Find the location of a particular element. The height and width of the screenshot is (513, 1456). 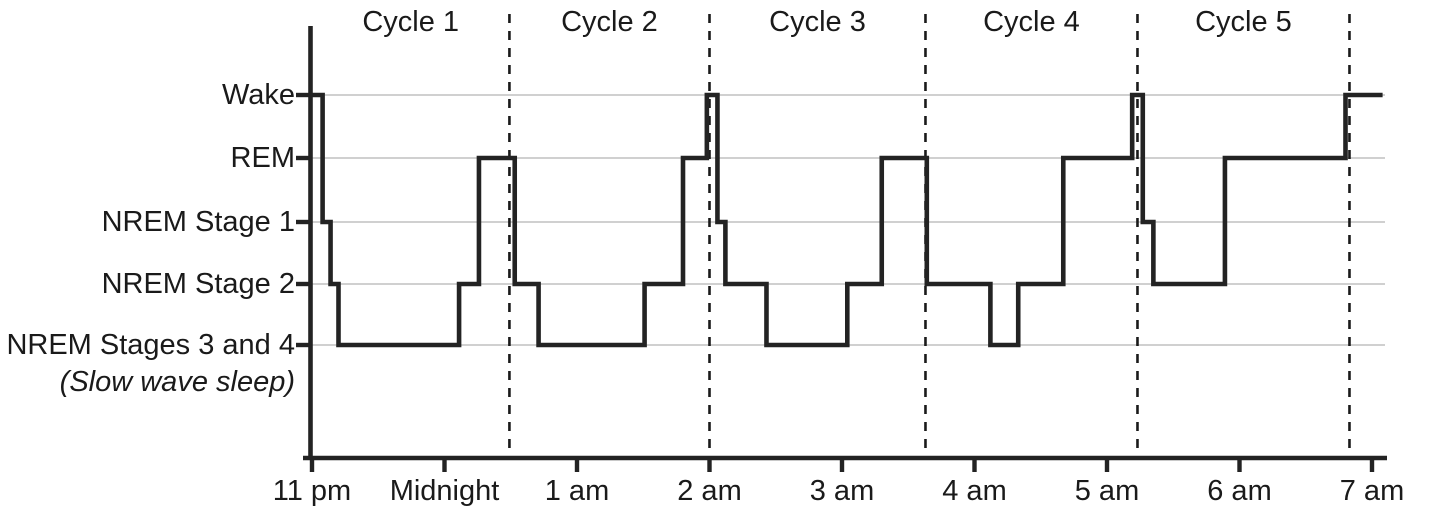

y-axis-sublabel-n34: (Slow wave sleep) is located at coordinates (177, 382).